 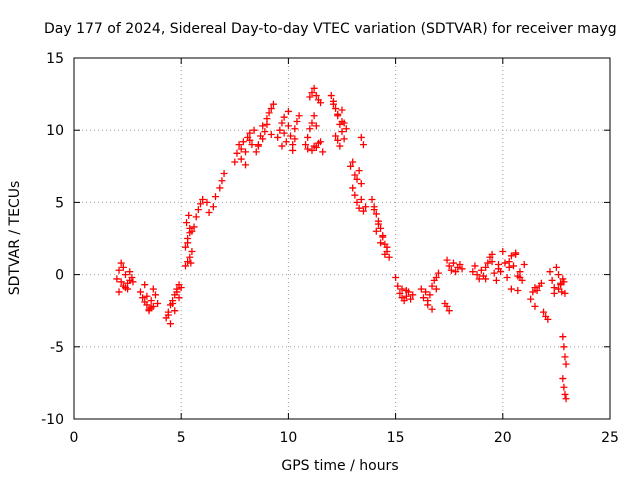 I want to click on y-tick-label: 10, so click(x=55, y=131).